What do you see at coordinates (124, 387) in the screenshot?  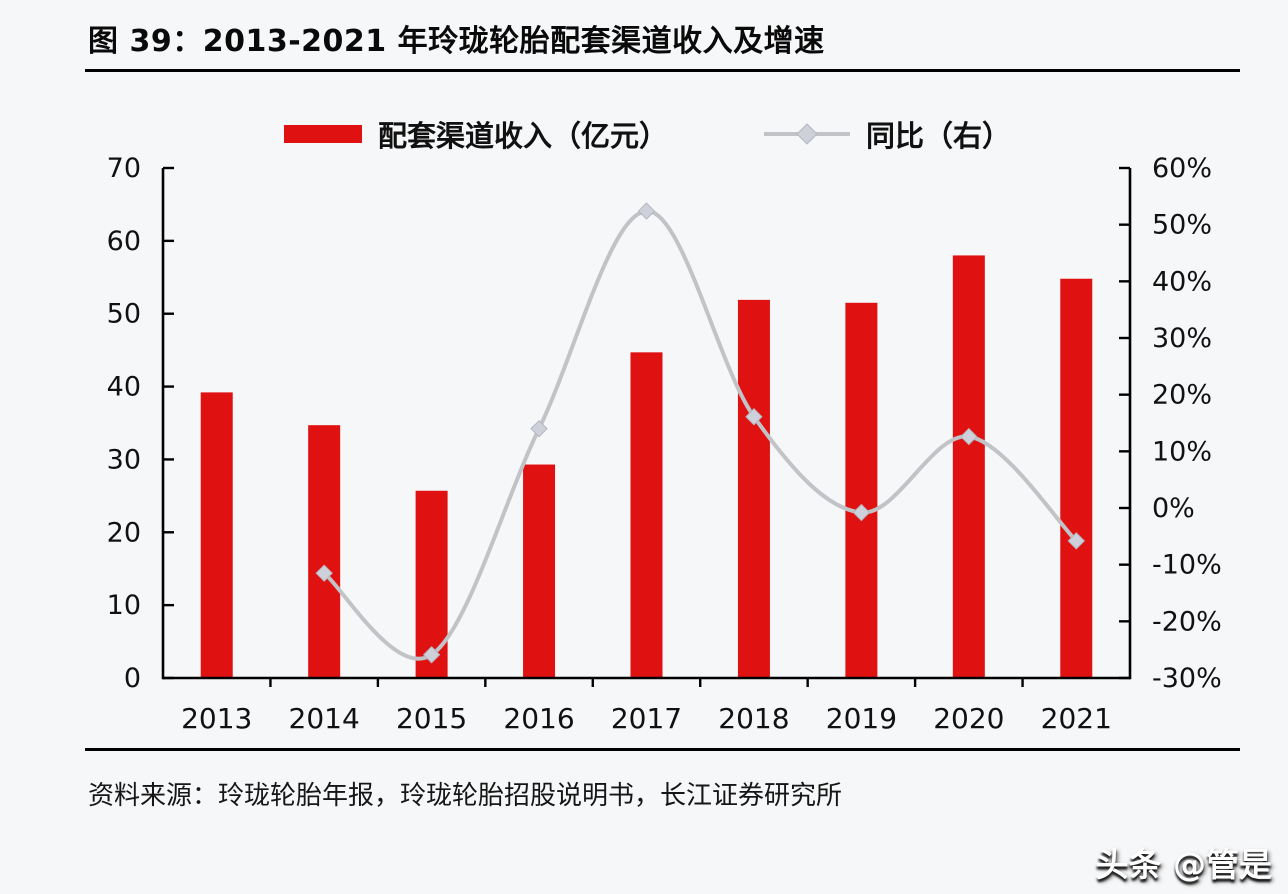 I see `left-axis-tick-label: 40` at bounding box center [124, 387].